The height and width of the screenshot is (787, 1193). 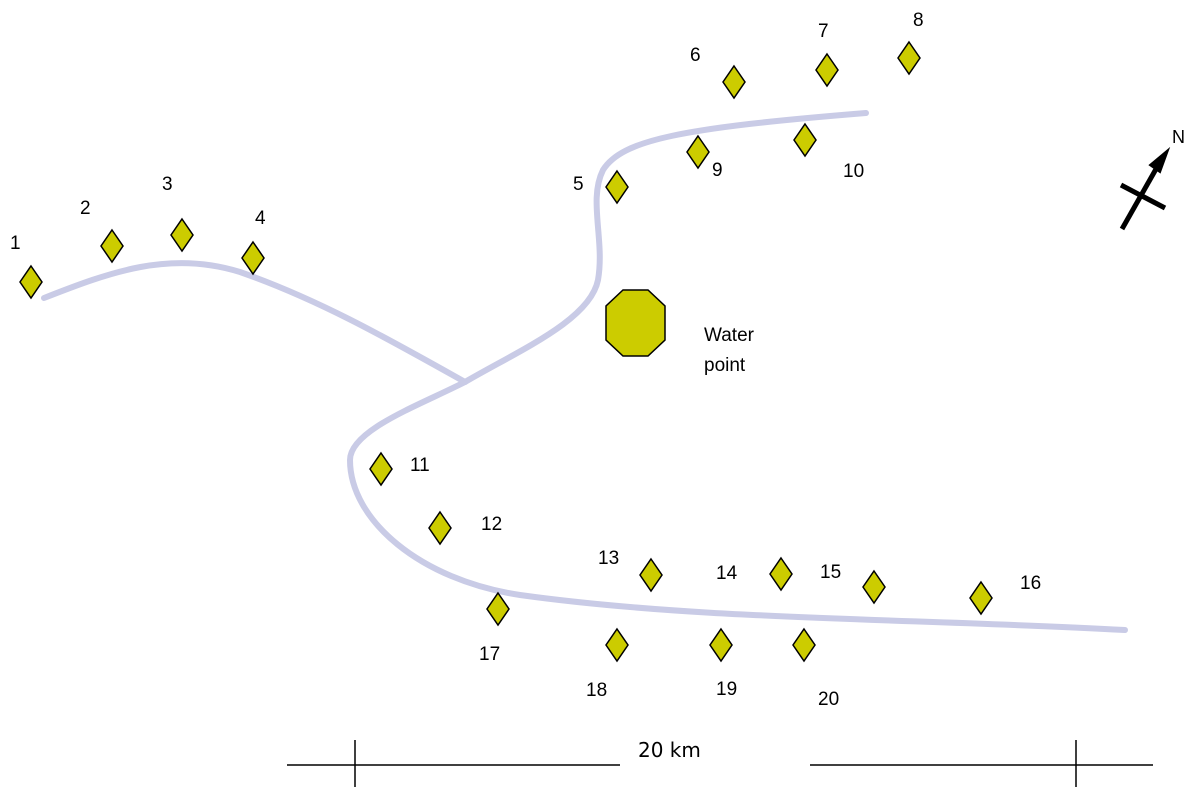 What do you see at coordinates (665, 247) in the screenshot?
I see `river-north-branch` at bounding box center [665, 247].